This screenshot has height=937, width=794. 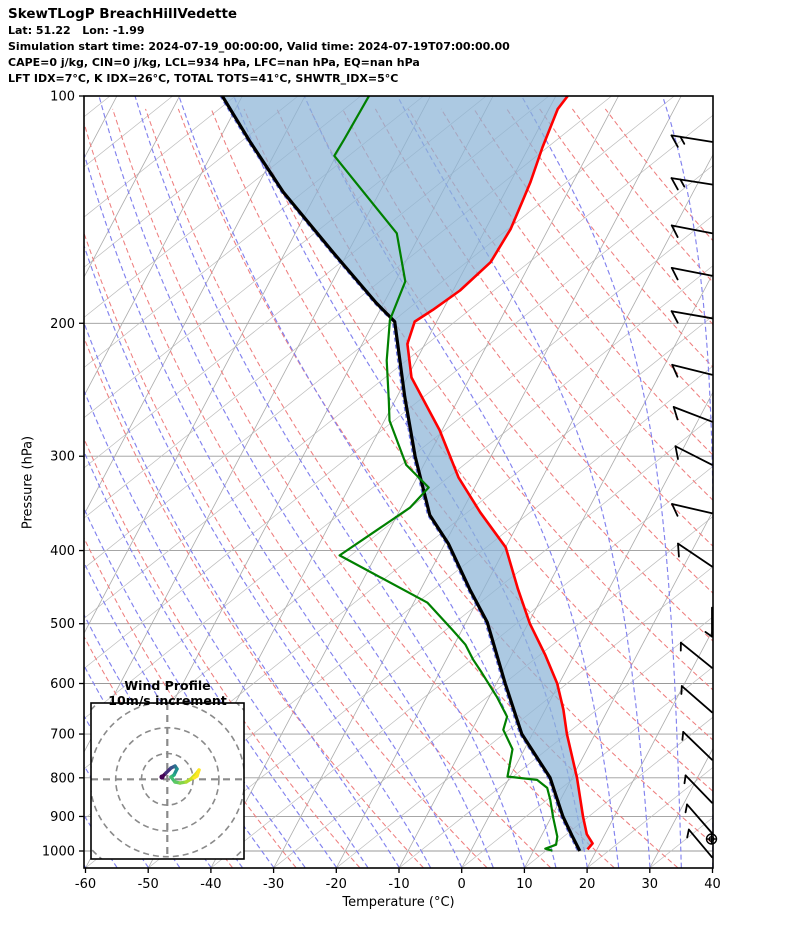 I want to click on hodograph-border, so click(x=167, y=781).